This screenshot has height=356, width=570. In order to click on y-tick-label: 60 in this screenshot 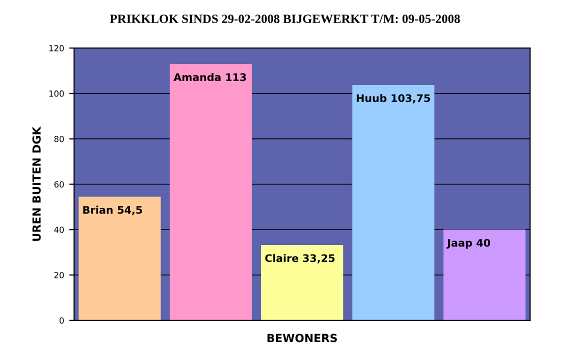, I will do `click(59, 184)`.